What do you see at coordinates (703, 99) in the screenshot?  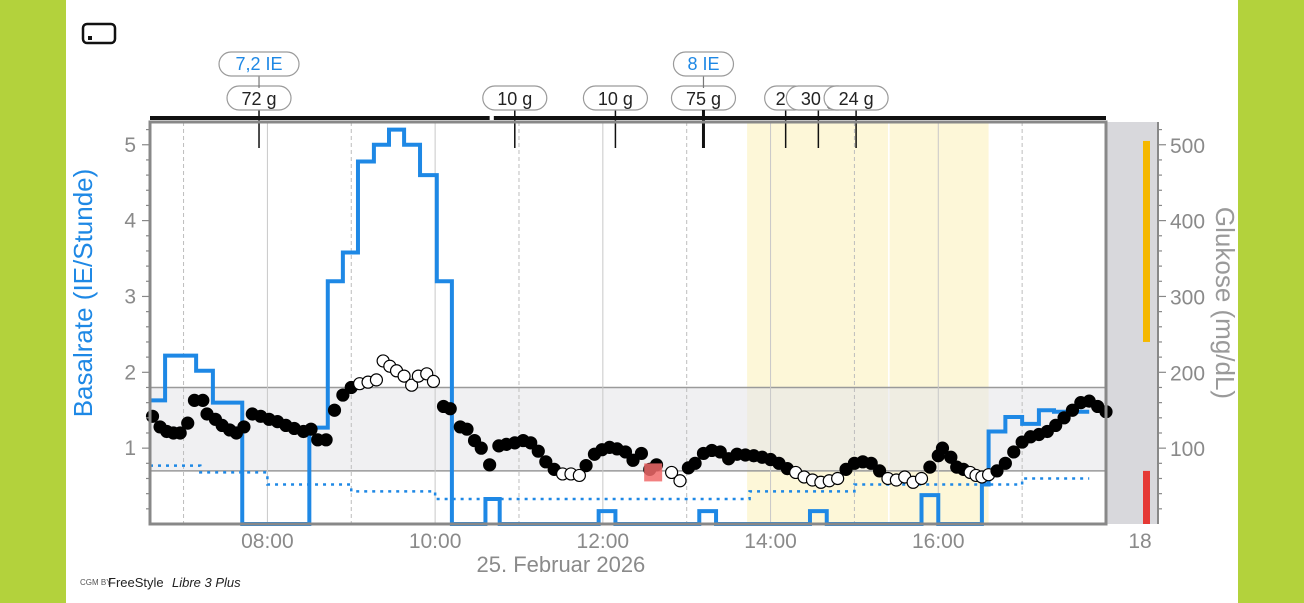 I see `carb-label: 75 g` at bounding box center [703, 99].